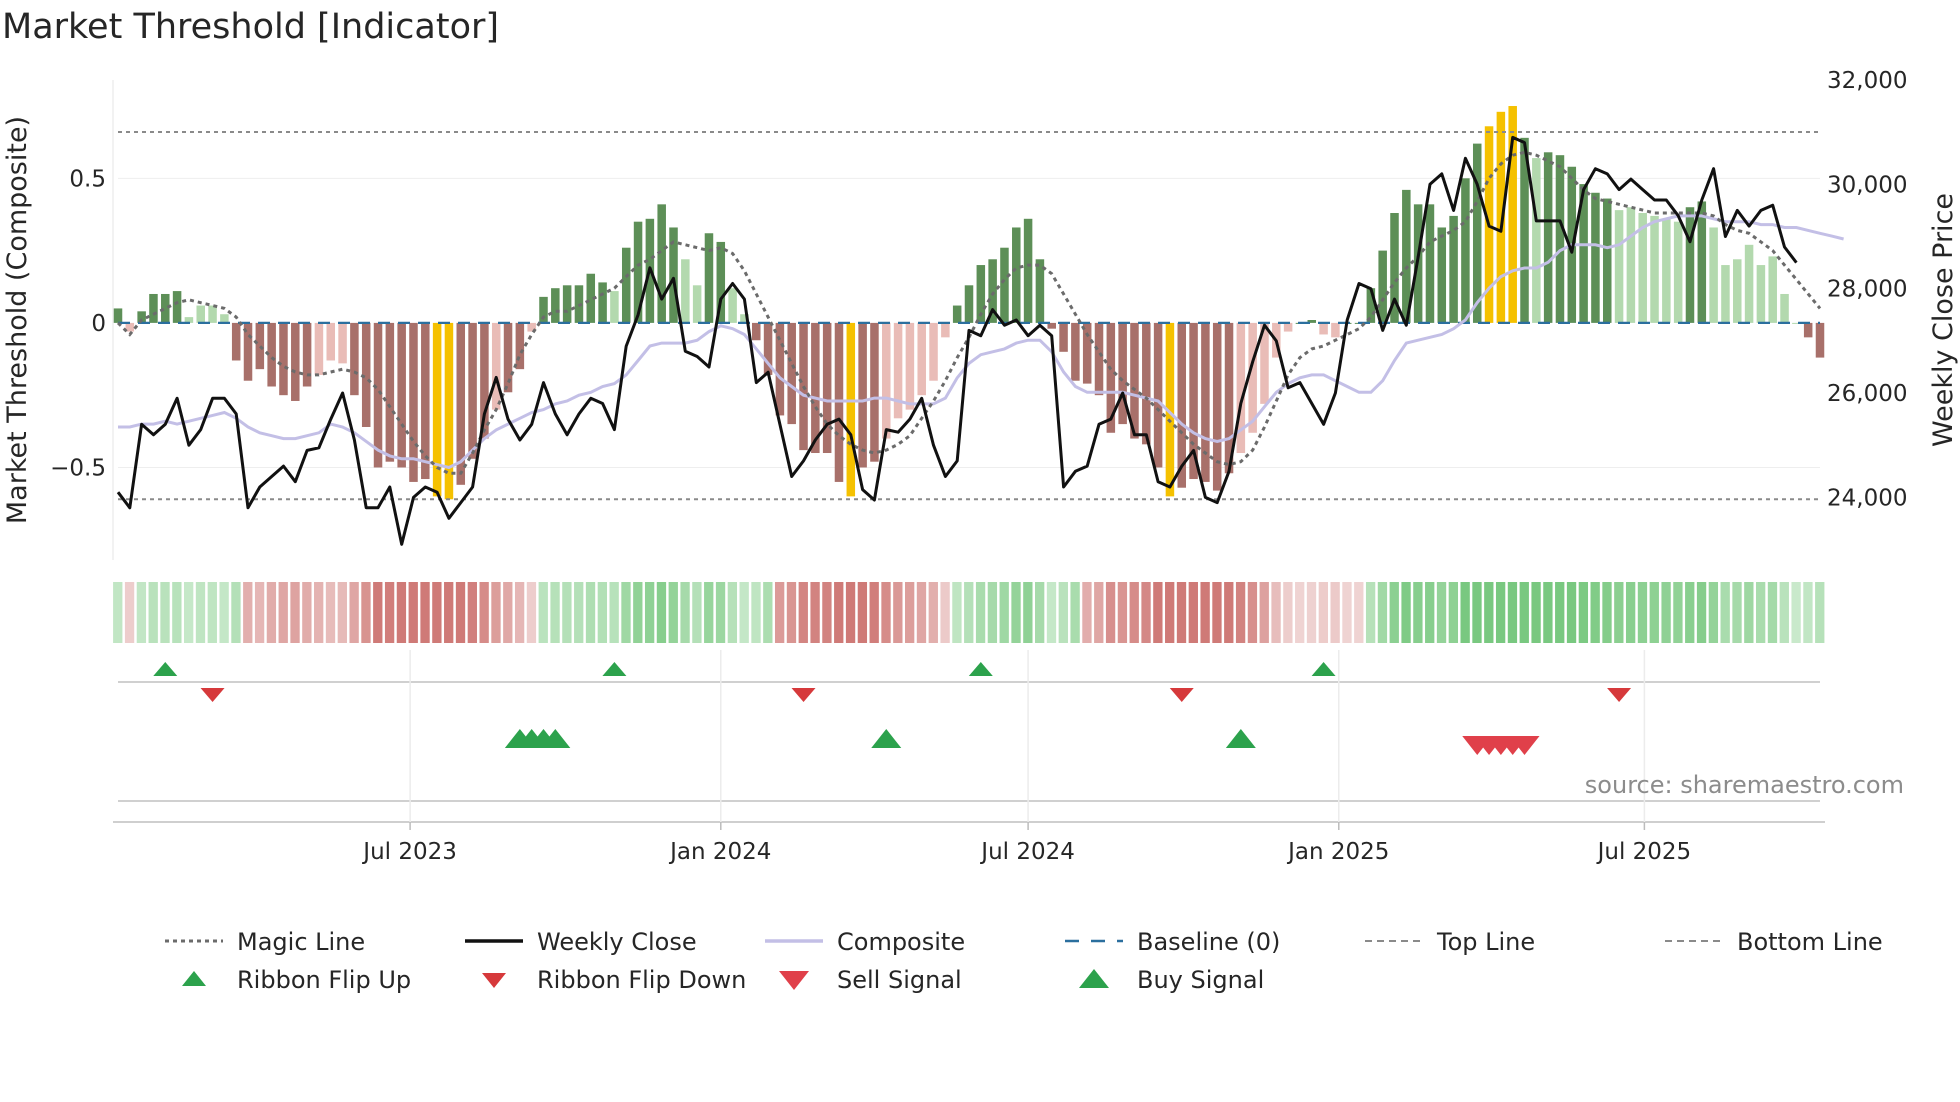 This screenshot has height=1102, width=1960. I want to click on ribbon-flip-down-marker, so click(1181, 695).